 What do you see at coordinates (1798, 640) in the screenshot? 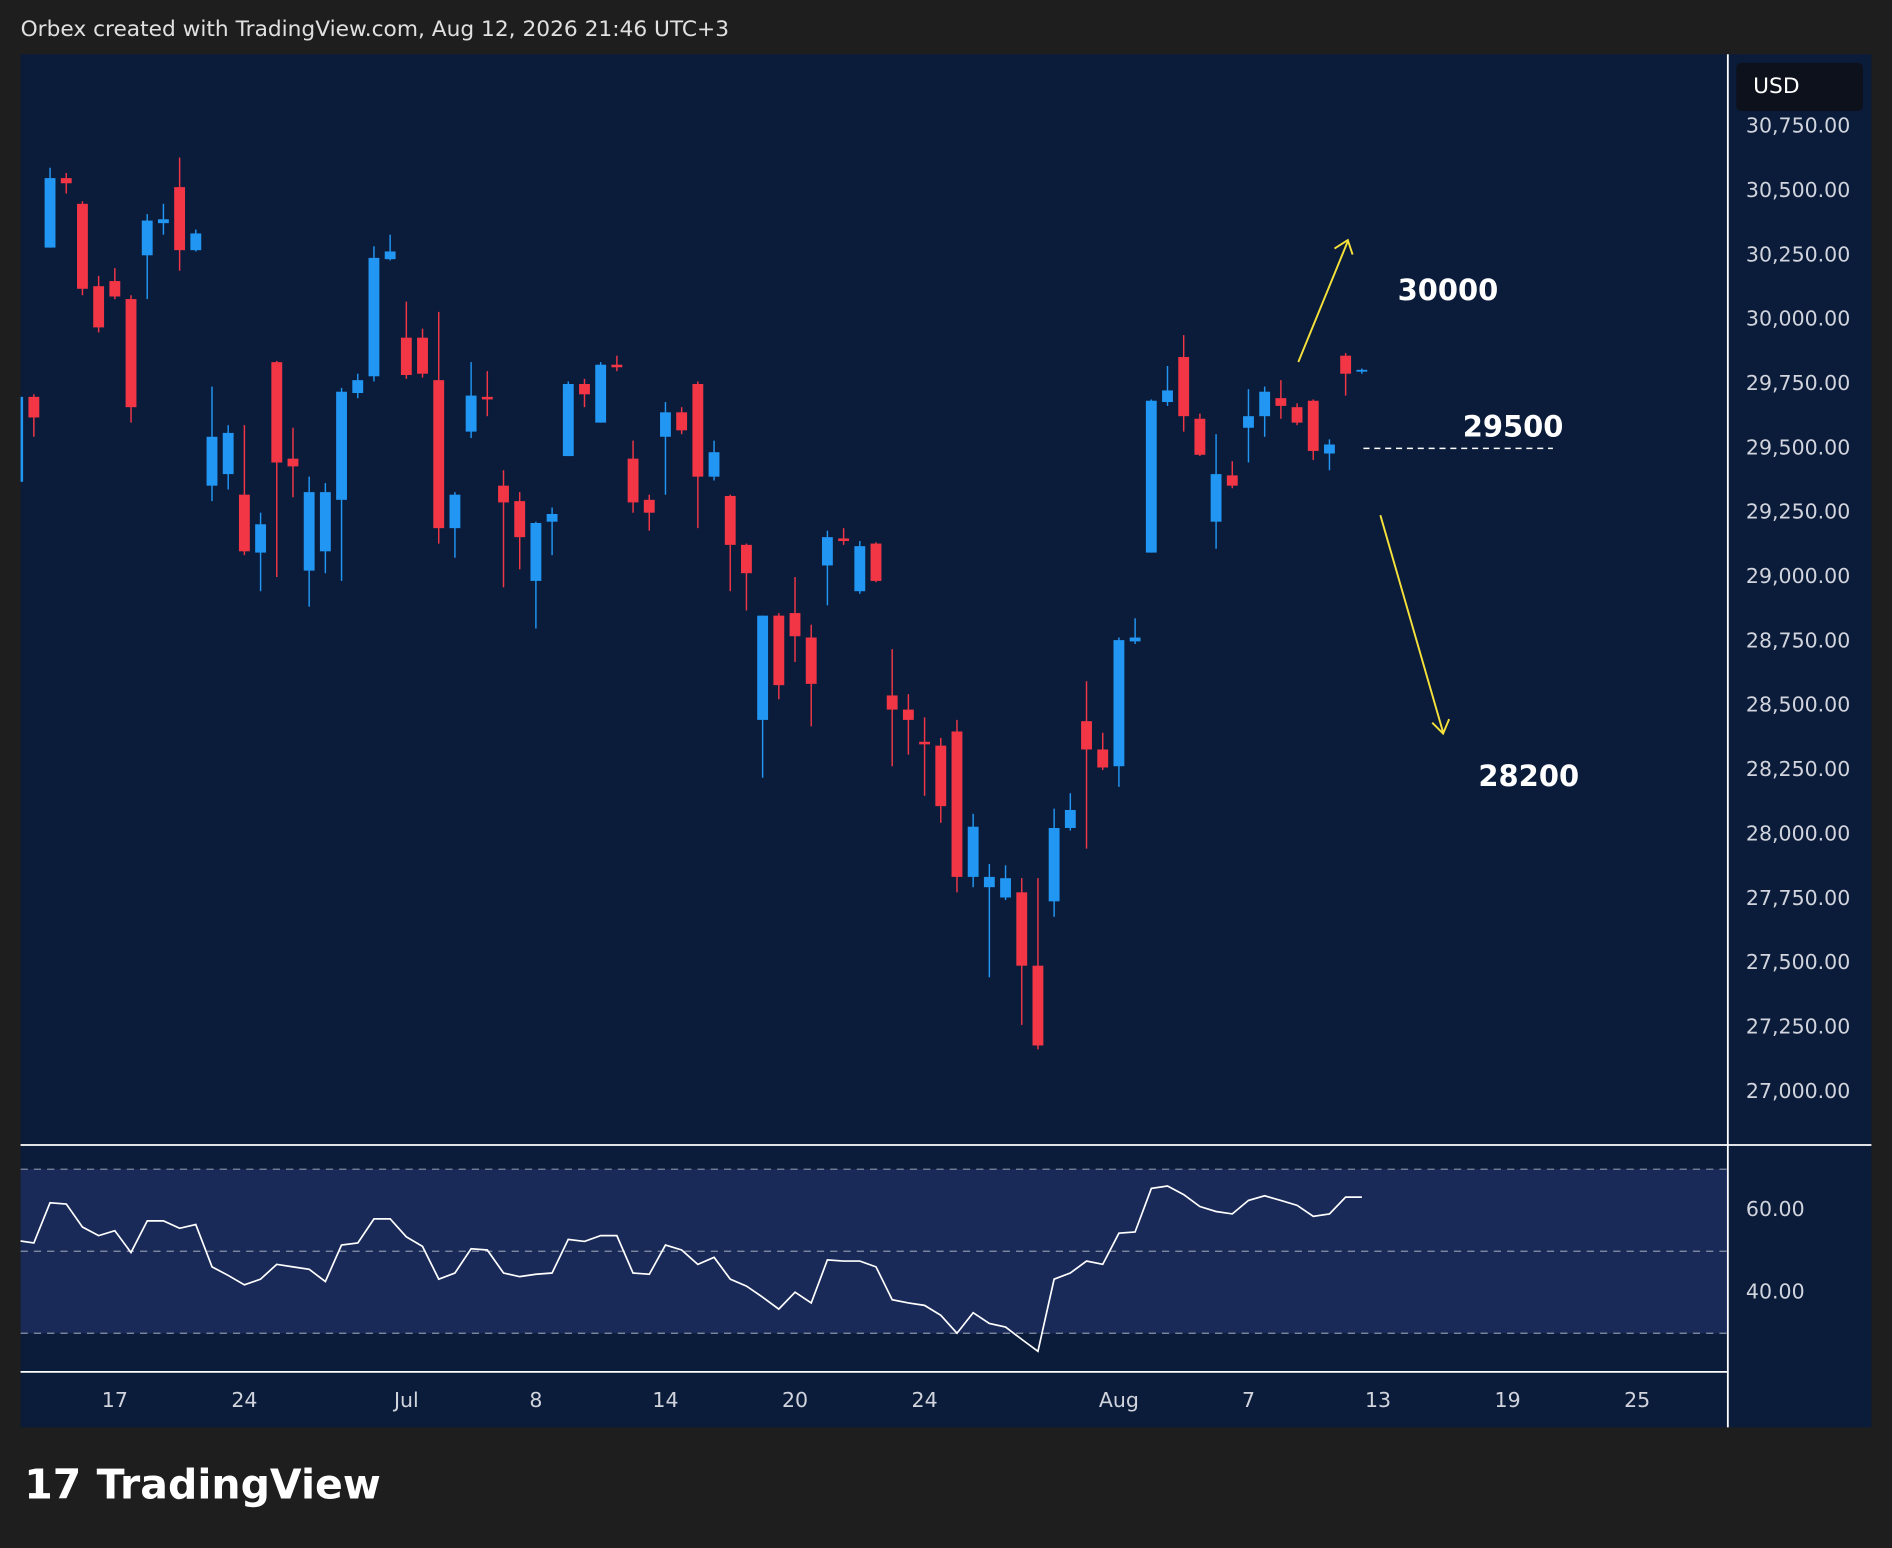
I see `y-tick-label: 28,750.00` at bounding box center [1798, 640].